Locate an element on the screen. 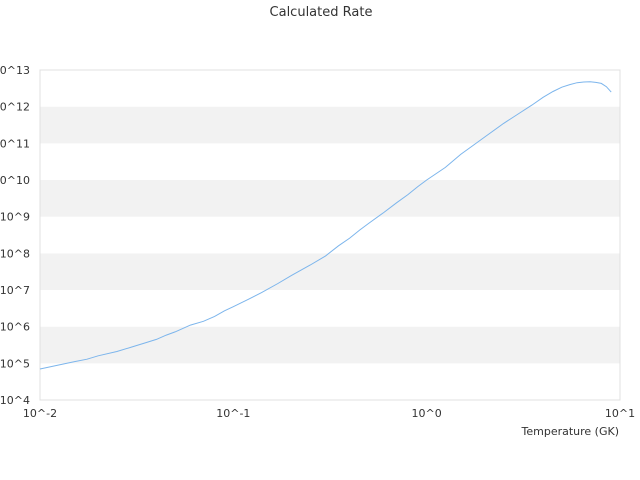 The height and width of the screenshot is (480, 640). y-tick-label: 10^13 is located at coordinates (15, 70).